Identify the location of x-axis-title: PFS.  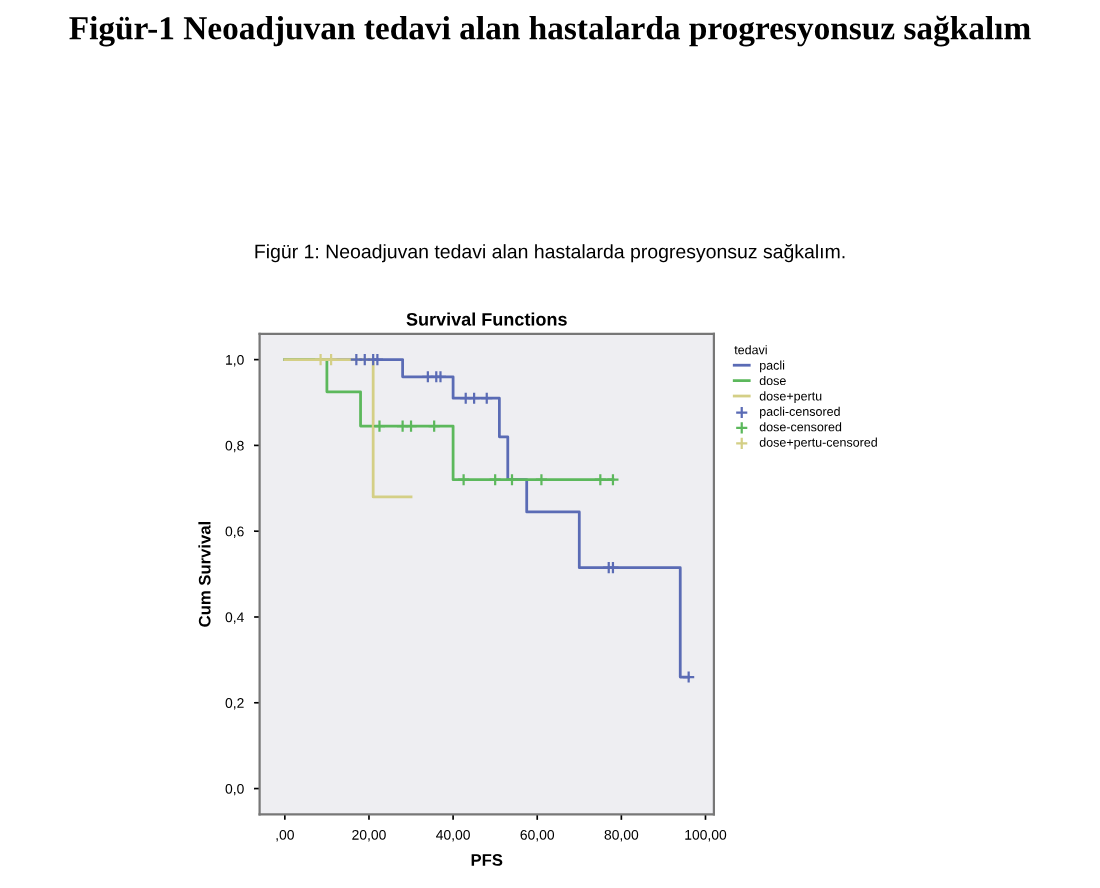
(487, 860).